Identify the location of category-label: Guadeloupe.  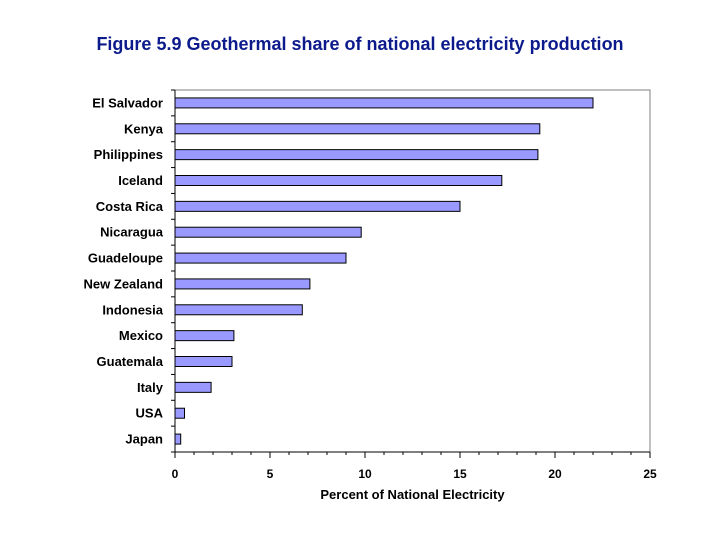
(125, 258).